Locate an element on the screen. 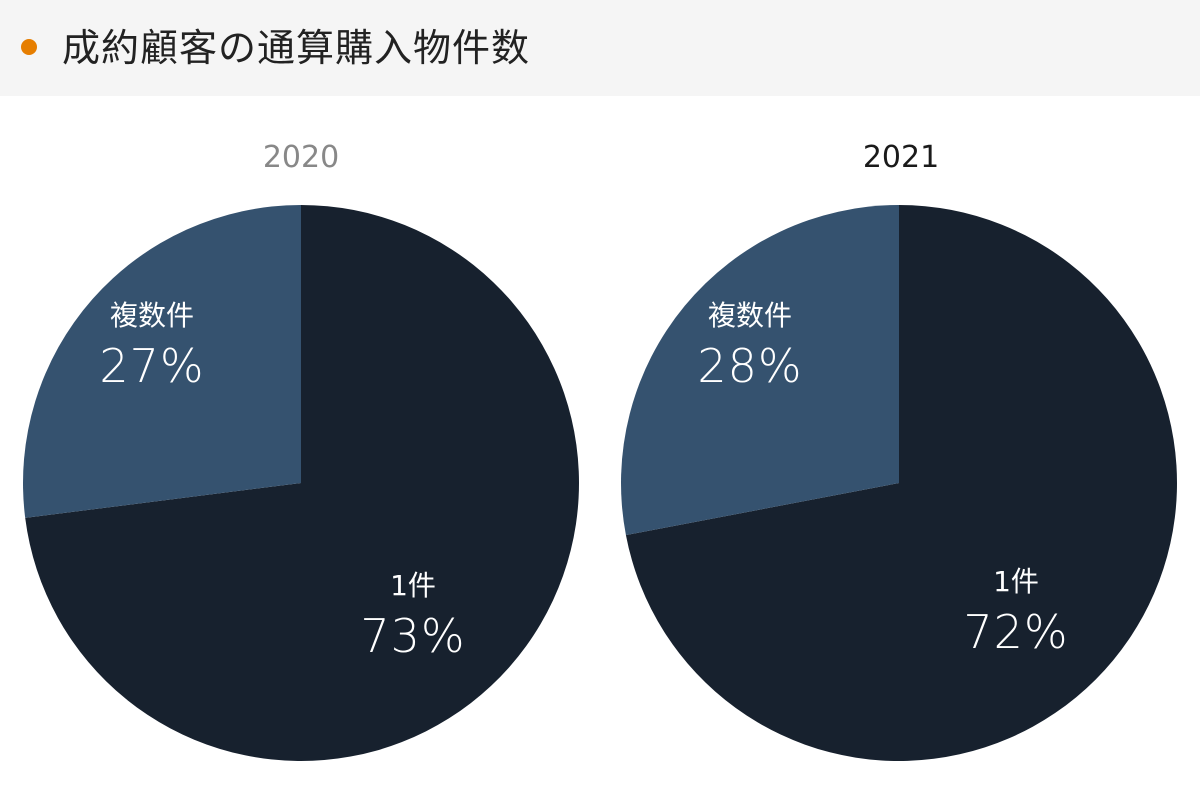 This screenshot has height=809, width=1200. label-single-2021: 1件 72% is located at coordinates (1016, 612).